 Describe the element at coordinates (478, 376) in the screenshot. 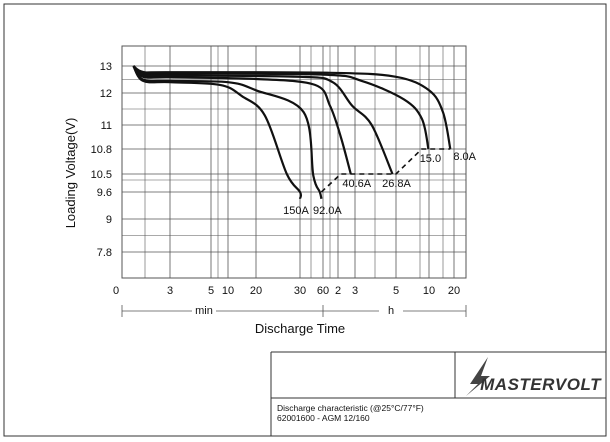

I see `mastervolt-logo-icon` at that location.